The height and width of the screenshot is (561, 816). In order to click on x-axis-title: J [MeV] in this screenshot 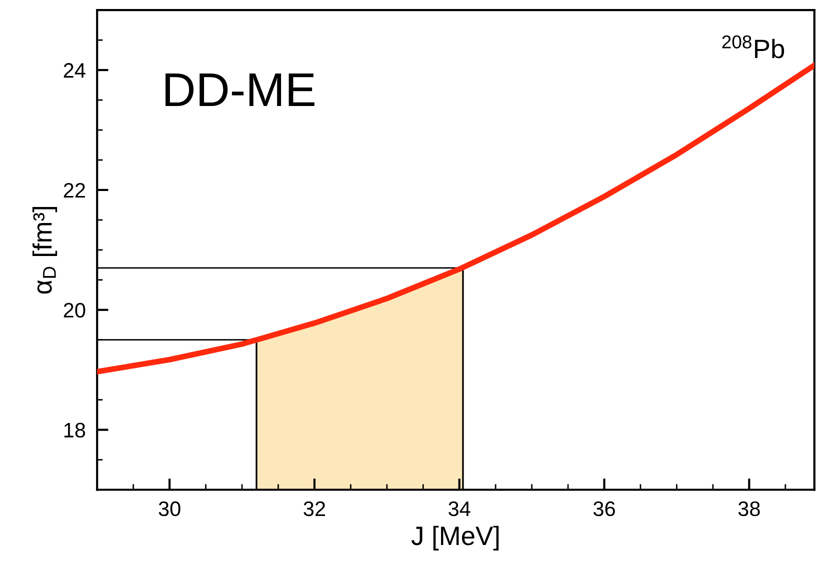, I will do `click(455, 538)`.